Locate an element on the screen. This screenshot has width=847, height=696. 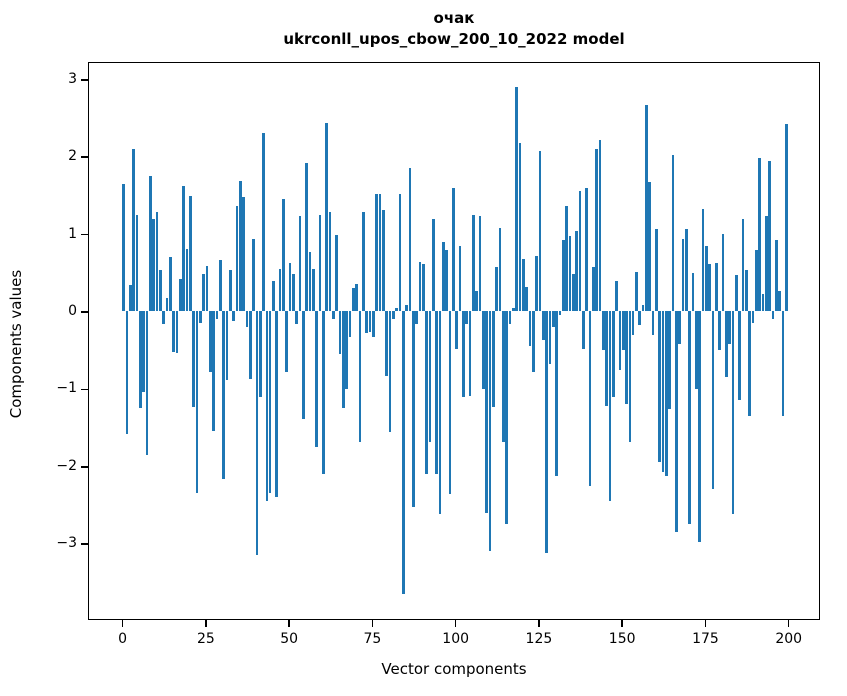
y-axis-label: Components values is located at coordinates (16, 344).